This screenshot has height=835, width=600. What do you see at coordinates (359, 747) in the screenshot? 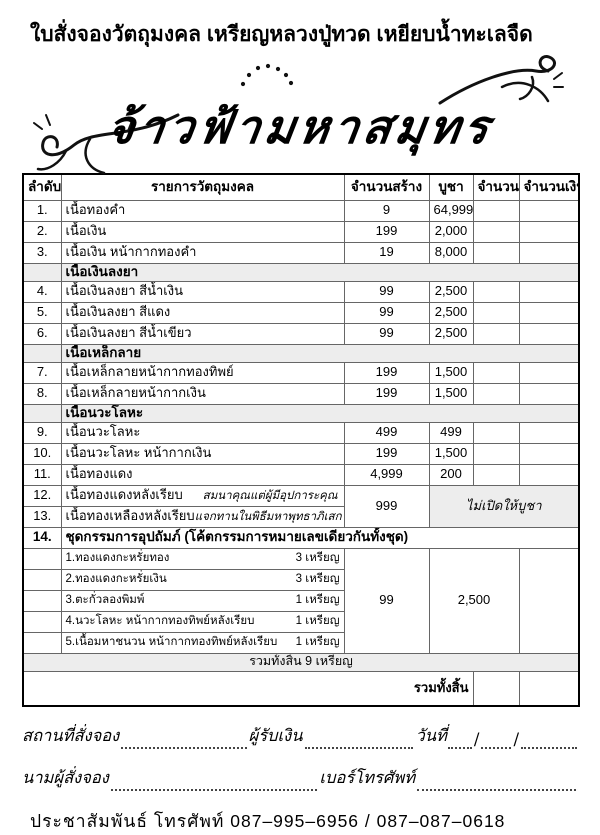
I see `receiver-blank` at bounding box center [359, 747].